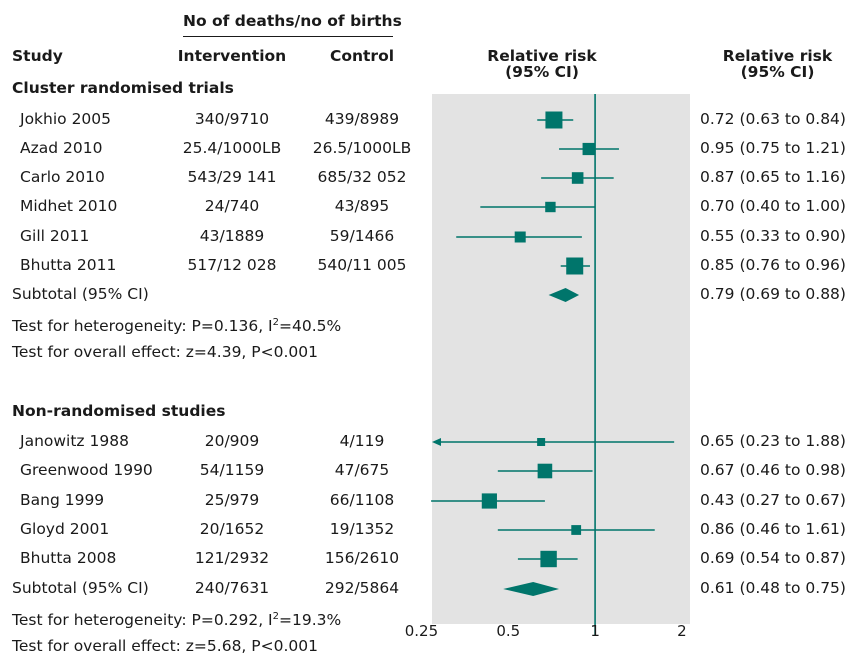  I want to click on control-value: 66/1108, so click(362, 500).